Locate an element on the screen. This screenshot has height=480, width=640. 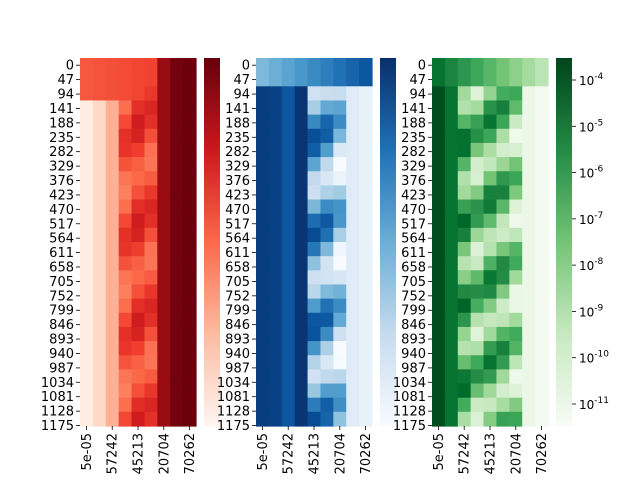
y-tick-label: 1128 is located at coordinates (57, 412).